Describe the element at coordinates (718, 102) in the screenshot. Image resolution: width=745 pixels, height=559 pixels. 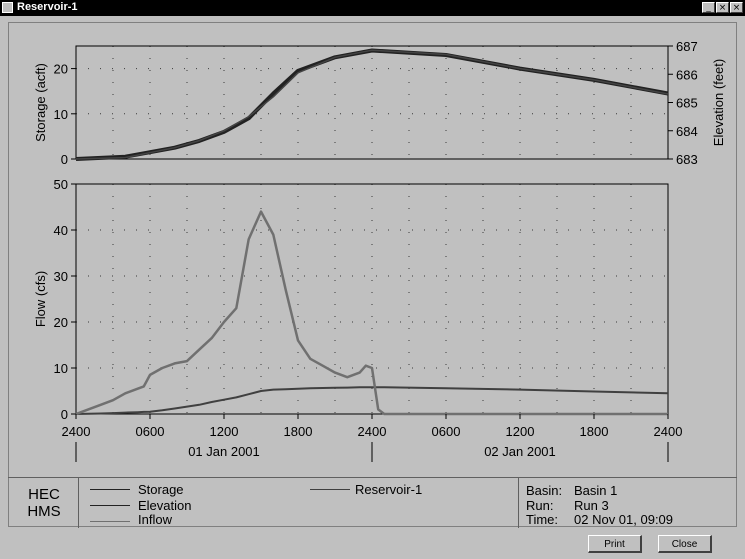
I see `elevation-axis-label: Elevation (feet)` at that location.